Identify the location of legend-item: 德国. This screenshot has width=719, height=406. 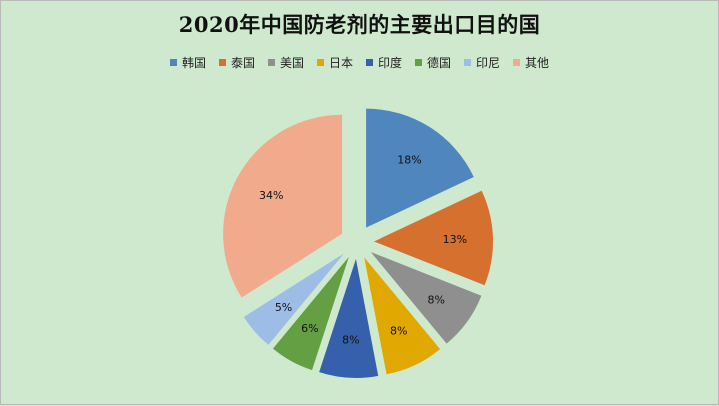
(433, 62).